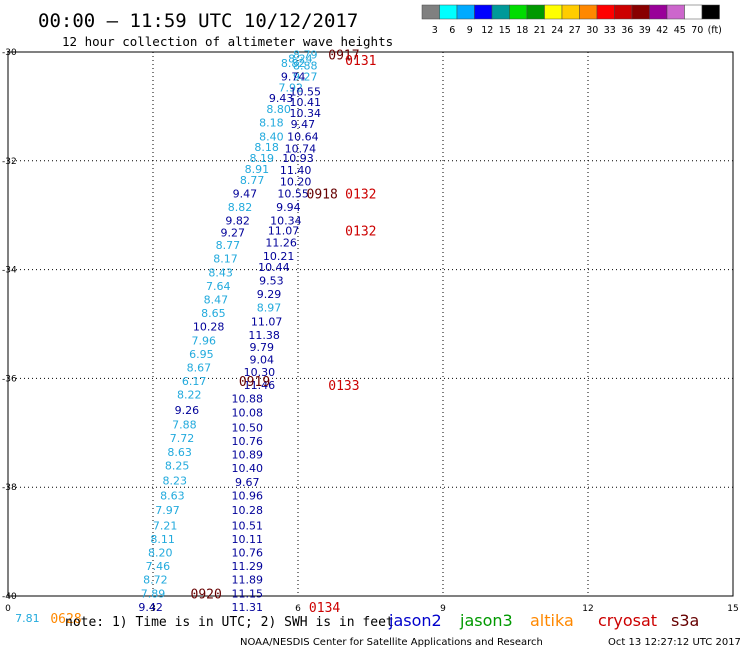 Image resolution: width=740 pixels, height=650 pixels. What do you see at coordinates (257, 169) in the screenshot?
I see `wave-height-label: 8.91` at bounding box center [257, 169].